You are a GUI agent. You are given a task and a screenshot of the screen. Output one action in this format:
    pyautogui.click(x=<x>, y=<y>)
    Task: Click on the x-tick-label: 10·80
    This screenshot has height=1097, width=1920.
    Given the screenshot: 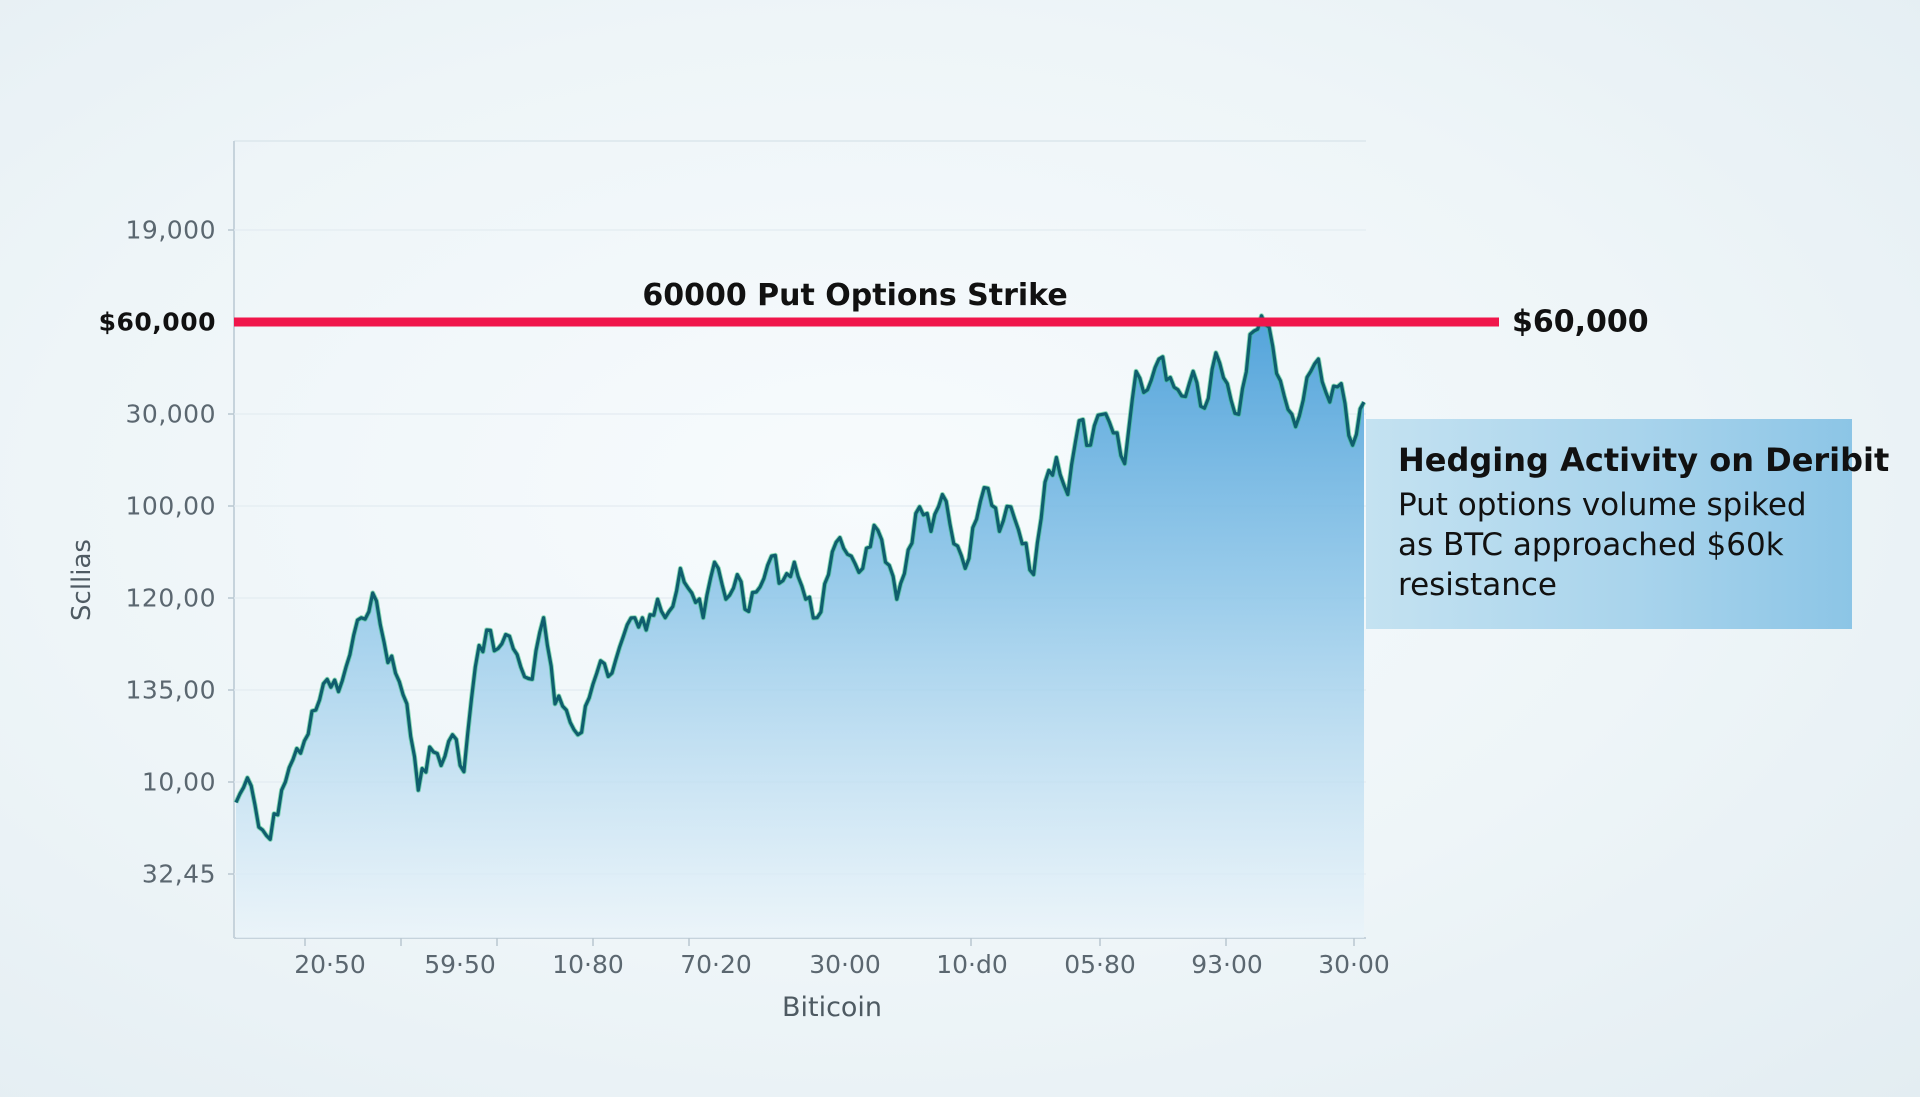 What is the action you would take?
    pyautogui.click(x=588, y=964)
    